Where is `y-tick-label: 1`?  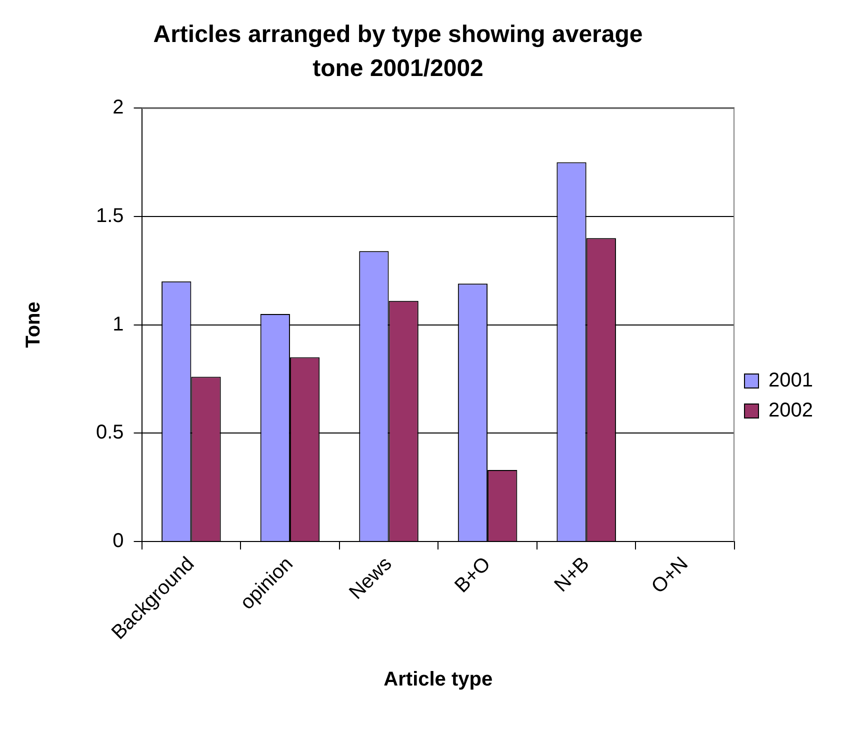
y-tick-label: 1 is located at coordinates (118, 324).